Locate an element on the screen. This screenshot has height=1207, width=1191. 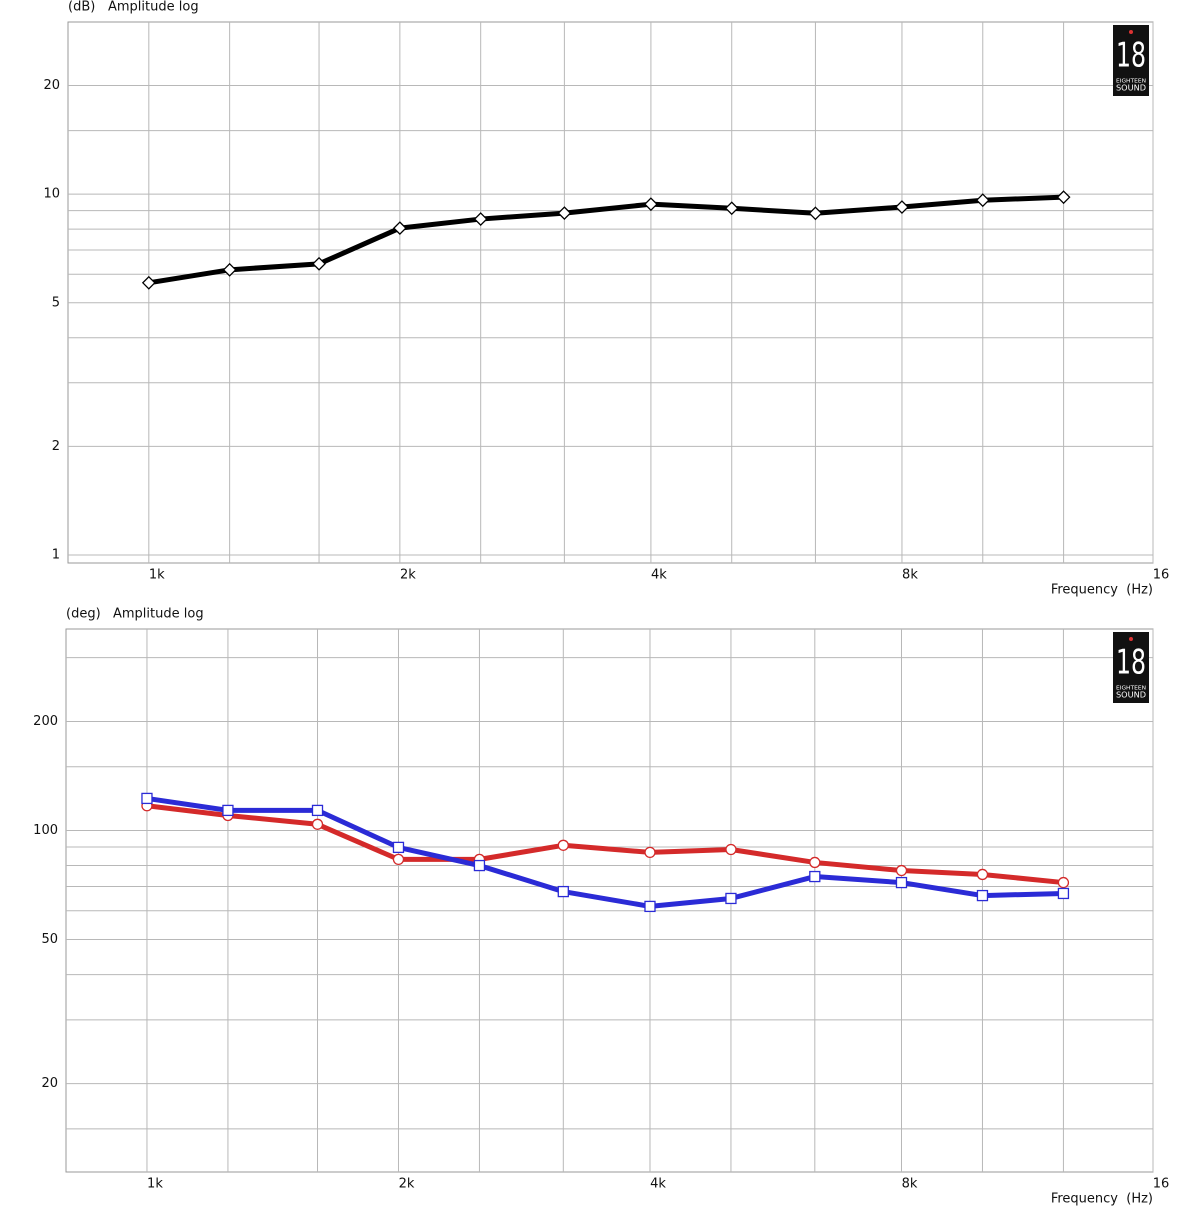
y-tick-label: 2 is located at coordinates (56, 446).